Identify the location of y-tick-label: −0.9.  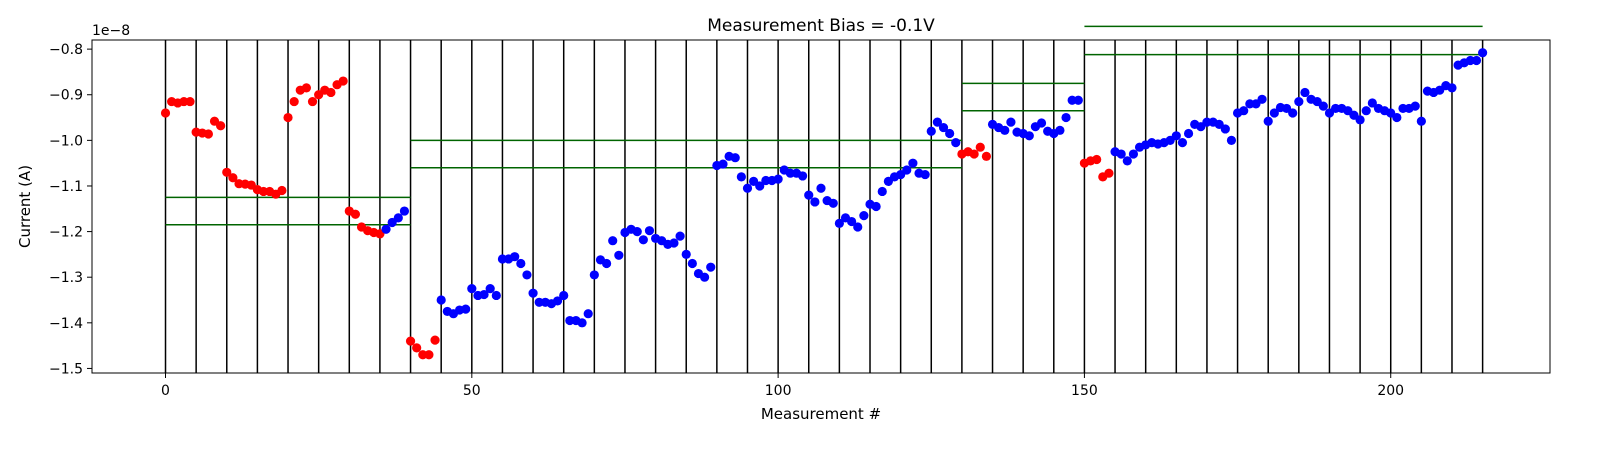
(66, 96).